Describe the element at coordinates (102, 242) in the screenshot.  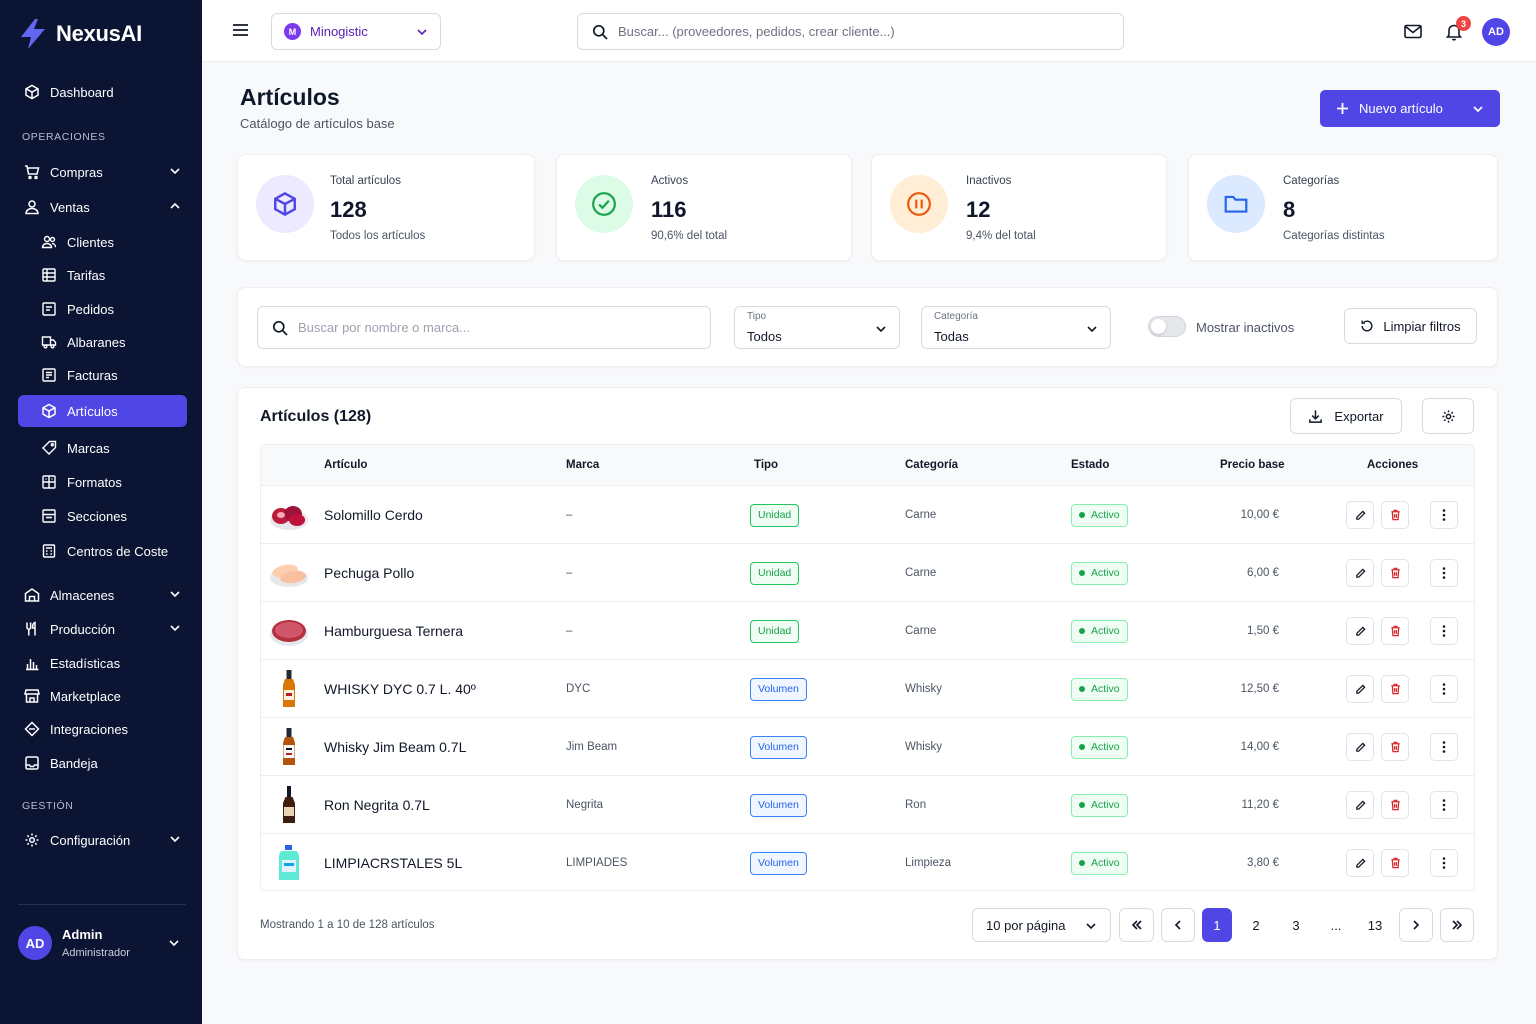
I see `sidebar-item-clientes: Clientes` at that location.